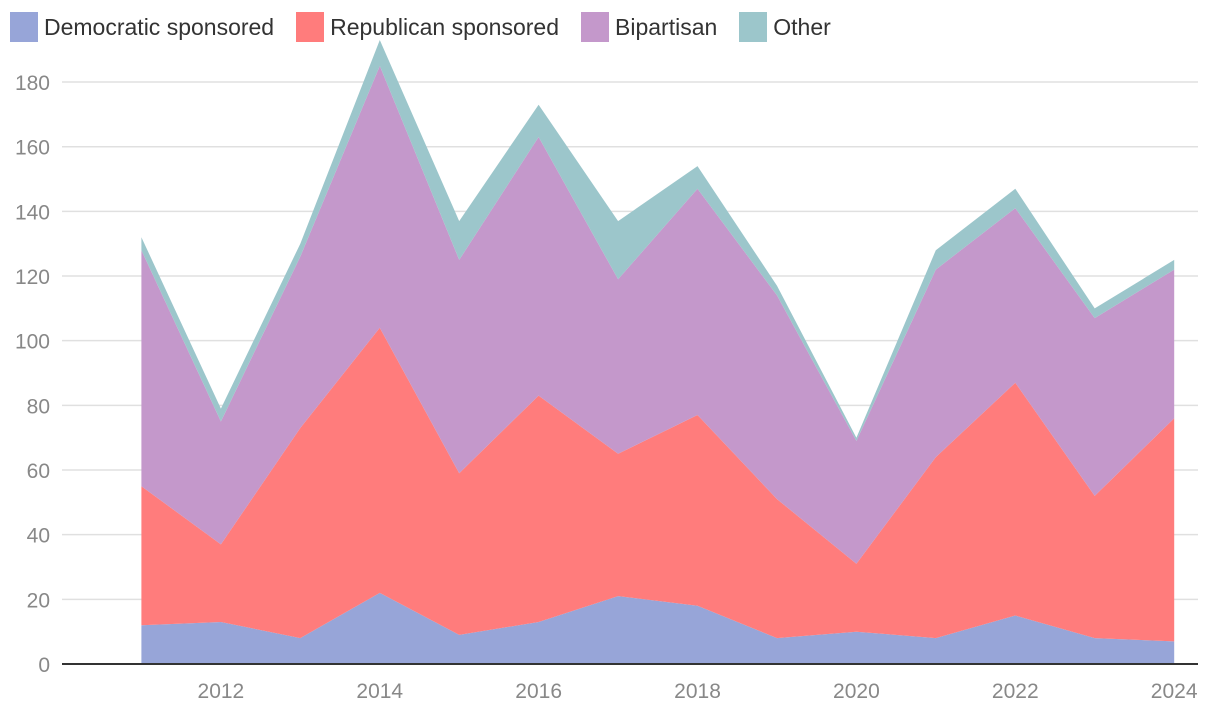  What do you see at coordinates (38, 406) in the screenshot?
I see `y-tick-label: 80` at bounding box center [38, 406].